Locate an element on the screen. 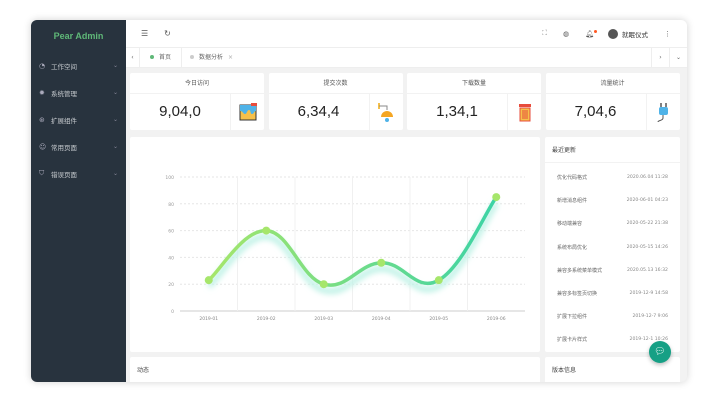  line-shadow is located at coordinates (352, 248).